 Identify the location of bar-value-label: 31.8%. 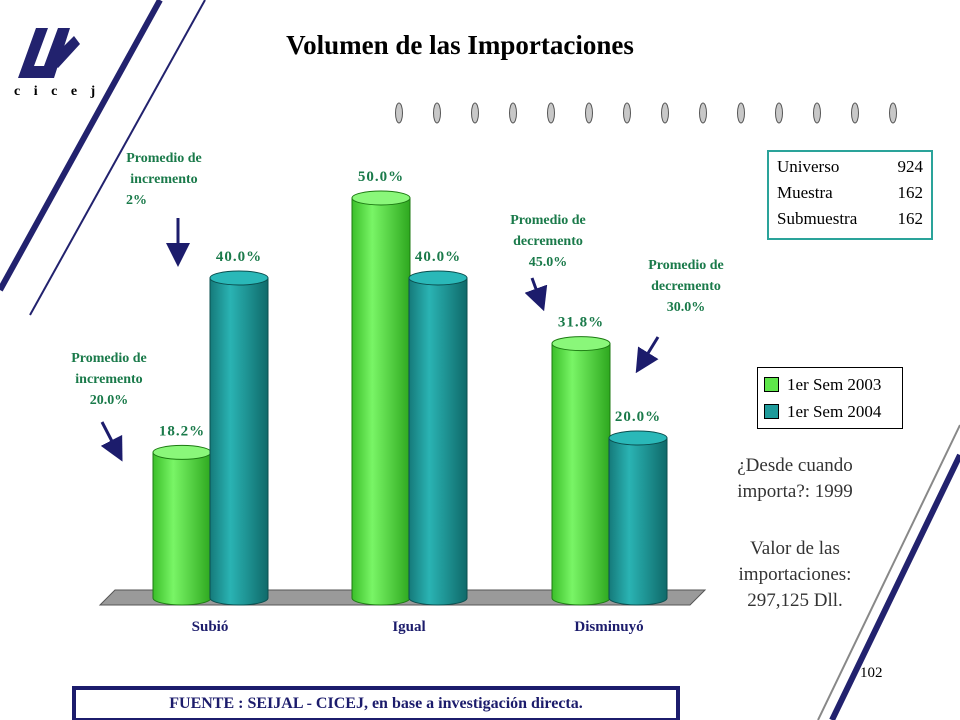
(581, 323).